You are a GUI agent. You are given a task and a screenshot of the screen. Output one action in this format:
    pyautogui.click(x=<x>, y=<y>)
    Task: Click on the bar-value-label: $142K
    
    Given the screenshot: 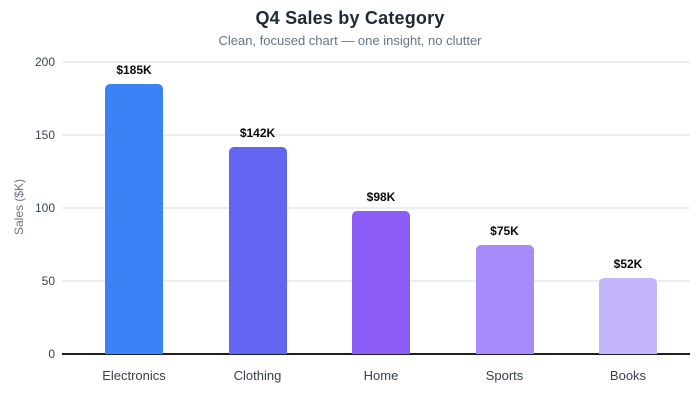 What is the action you would take?
    pyautogui.click(x=257, y=132)
    